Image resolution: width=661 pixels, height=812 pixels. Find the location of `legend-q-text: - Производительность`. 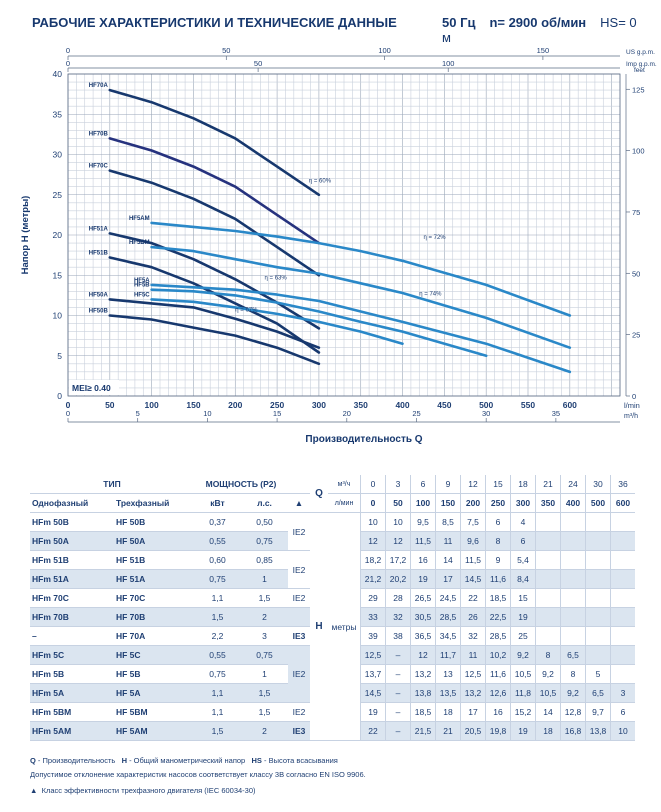

legend-q-text: - Производительность is located at coordinates (75, 760).